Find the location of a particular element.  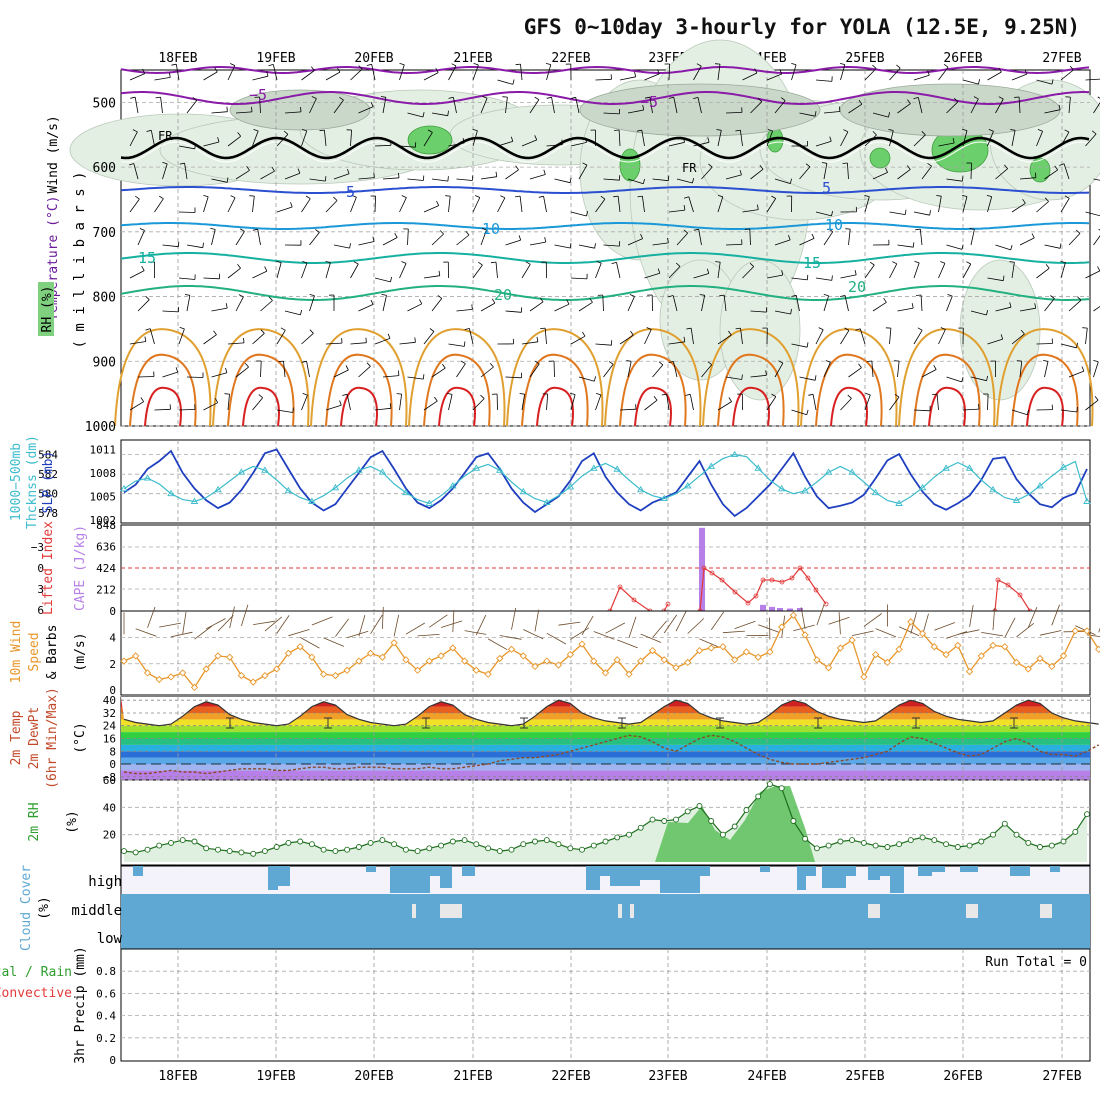

precip-tick-label: 0.6 is located at coordinates (106, 993).